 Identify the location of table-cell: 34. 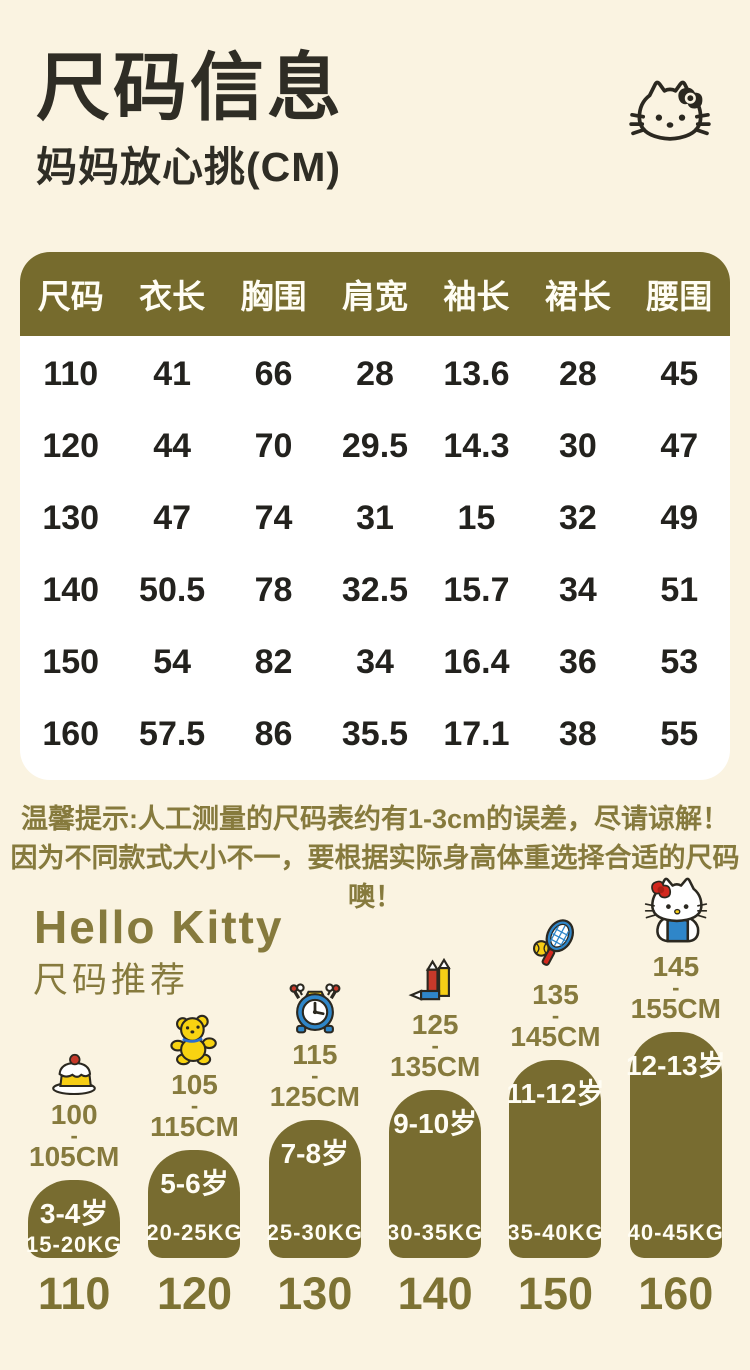
(577, 589).